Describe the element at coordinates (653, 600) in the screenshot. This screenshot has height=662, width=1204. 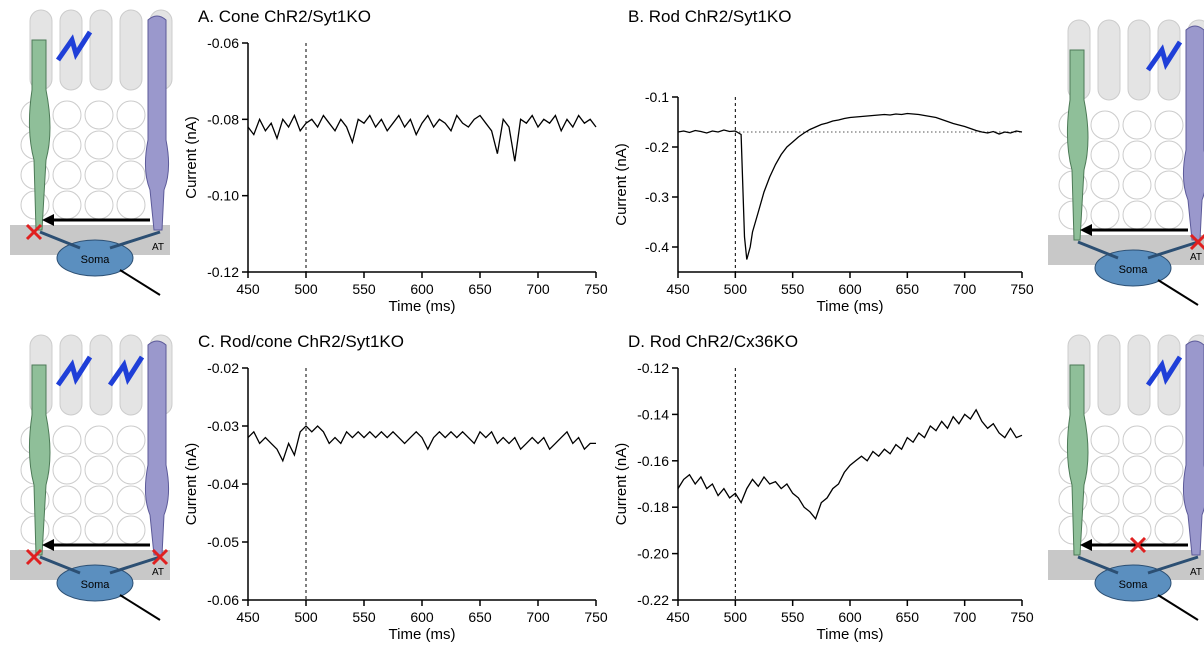
I see `y-tick-label: -0.22` at that location.